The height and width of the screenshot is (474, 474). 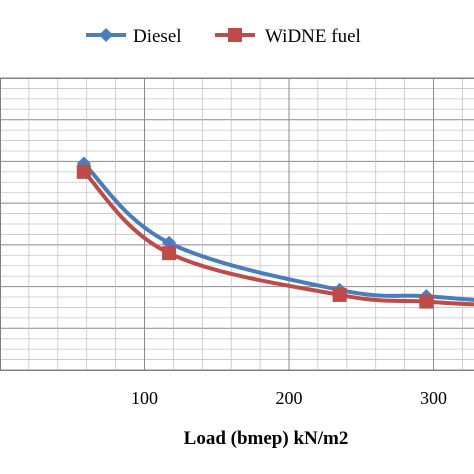 What do you see at coordinates (266, 438) in the screenshot?
I see `x-axis-title: Load (bmep) kN/m2` at bounding box center [266, 438].